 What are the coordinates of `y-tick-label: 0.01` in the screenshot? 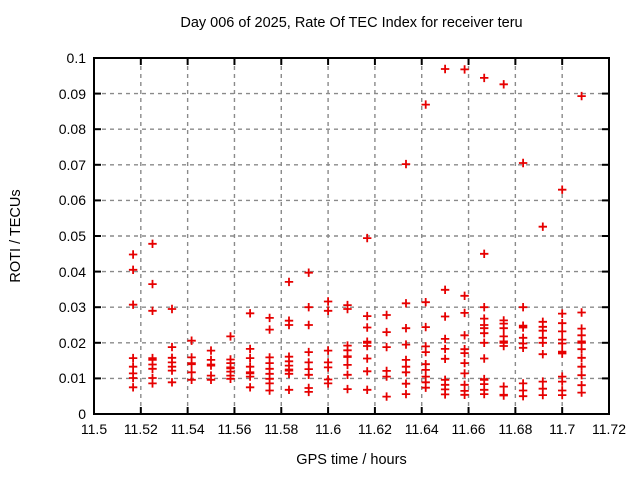 It's located at (72, 378).